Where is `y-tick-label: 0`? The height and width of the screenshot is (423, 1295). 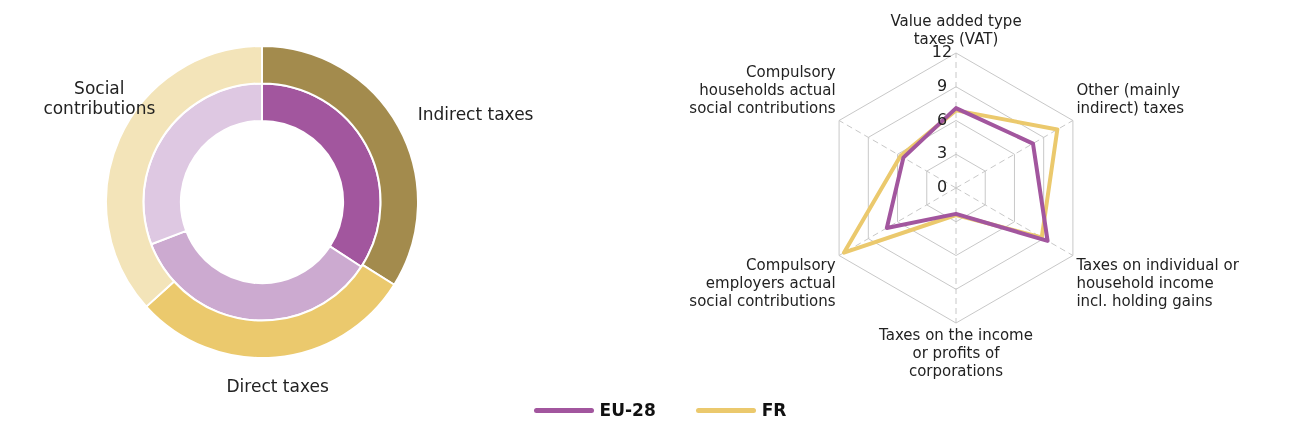
y-tick-label: 0 is located at coordinates (942, 187).